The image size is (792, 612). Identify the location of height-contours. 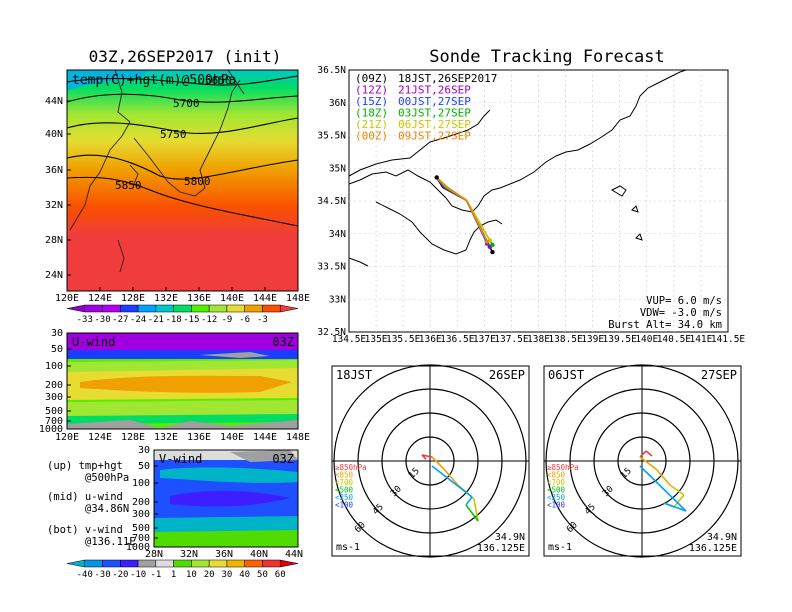
(182, 151).